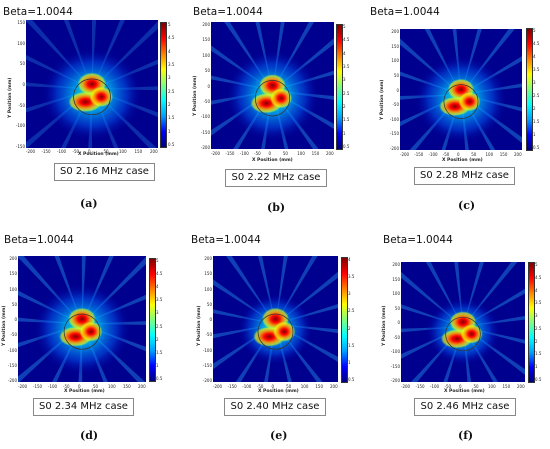 Image resolution: width=550 pixels, height=449 pixels. Describe the element at coordinates (406, 386) in the screenshot. I see `x-tick-label: -200` at that location.